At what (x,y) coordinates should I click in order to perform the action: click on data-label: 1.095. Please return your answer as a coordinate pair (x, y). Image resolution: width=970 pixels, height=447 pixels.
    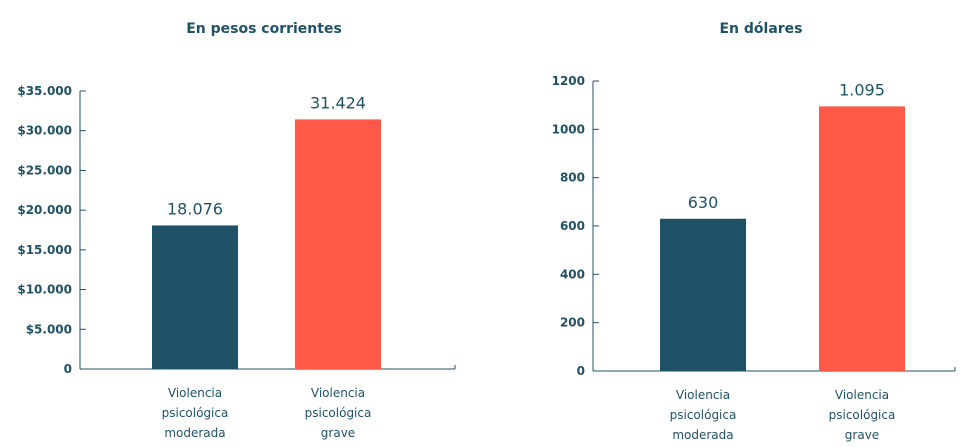
    Looking at the image, I should click on (862, 89).